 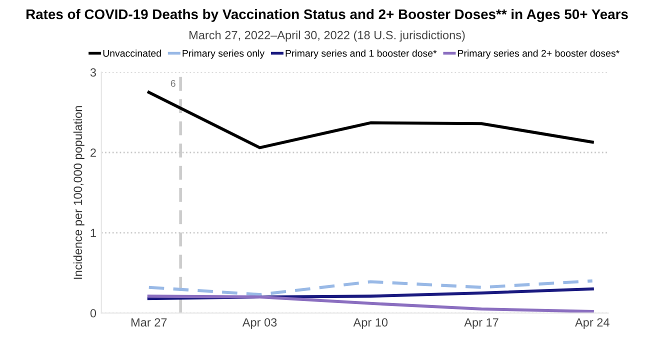 What do you see at coordinates (259, 323) in the screenshot?
I see `x-tick-label: Apr 03` at bounding box center [259, 323].